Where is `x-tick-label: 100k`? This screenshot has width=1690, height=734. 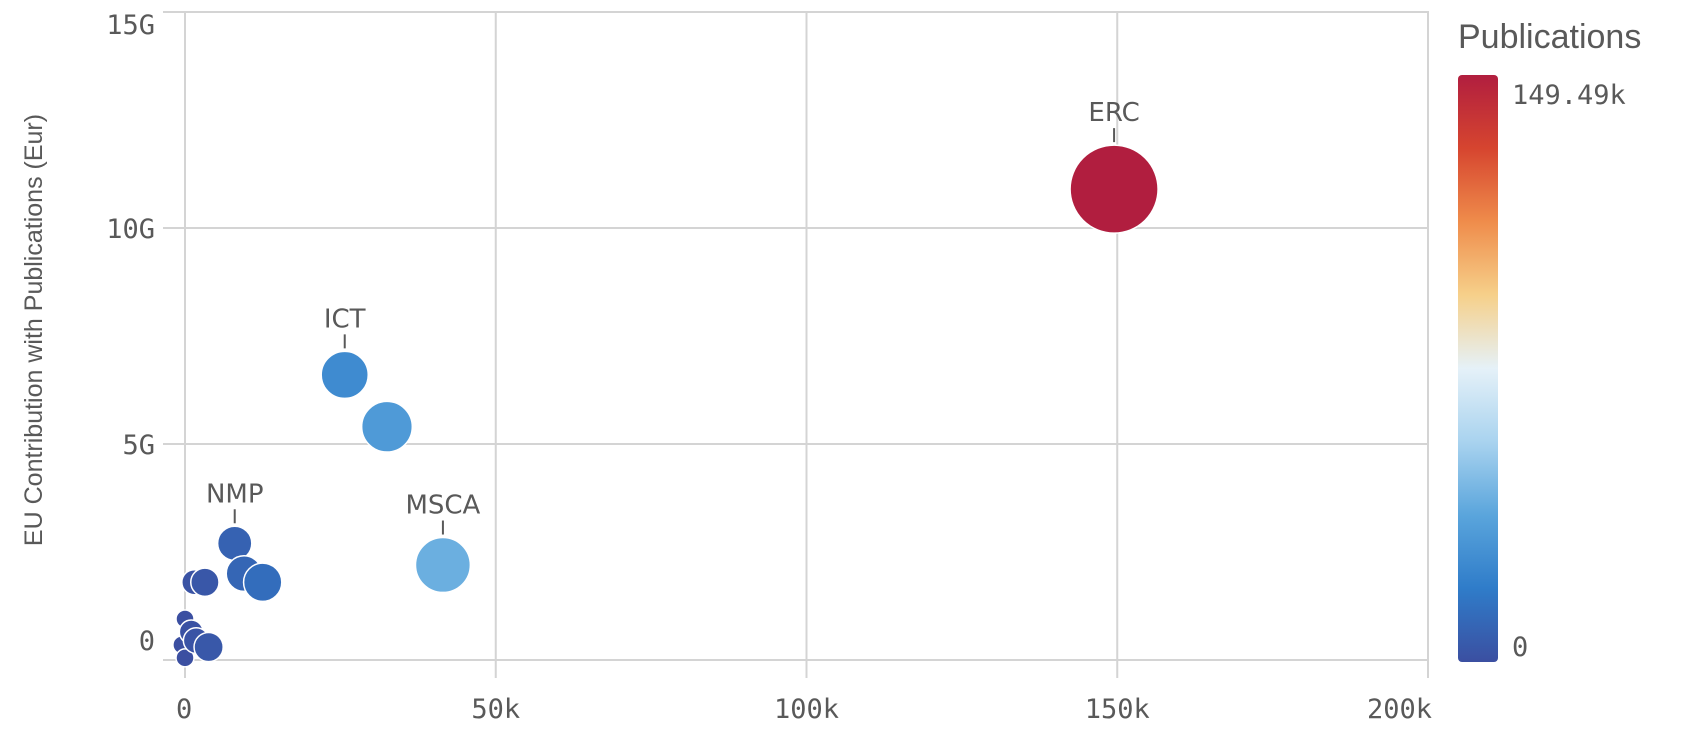
x-tick-label: 100k is located at coordinates (806, 709).